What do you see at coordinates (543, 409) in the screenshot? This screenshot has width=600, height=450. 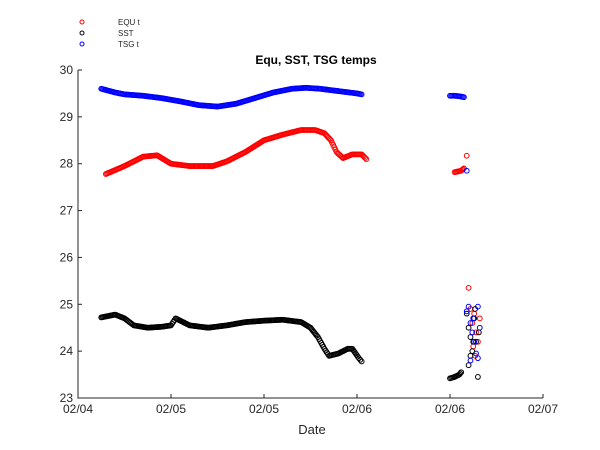 I see `x-tick-label: 02/07` at bounding box center [543, 409].